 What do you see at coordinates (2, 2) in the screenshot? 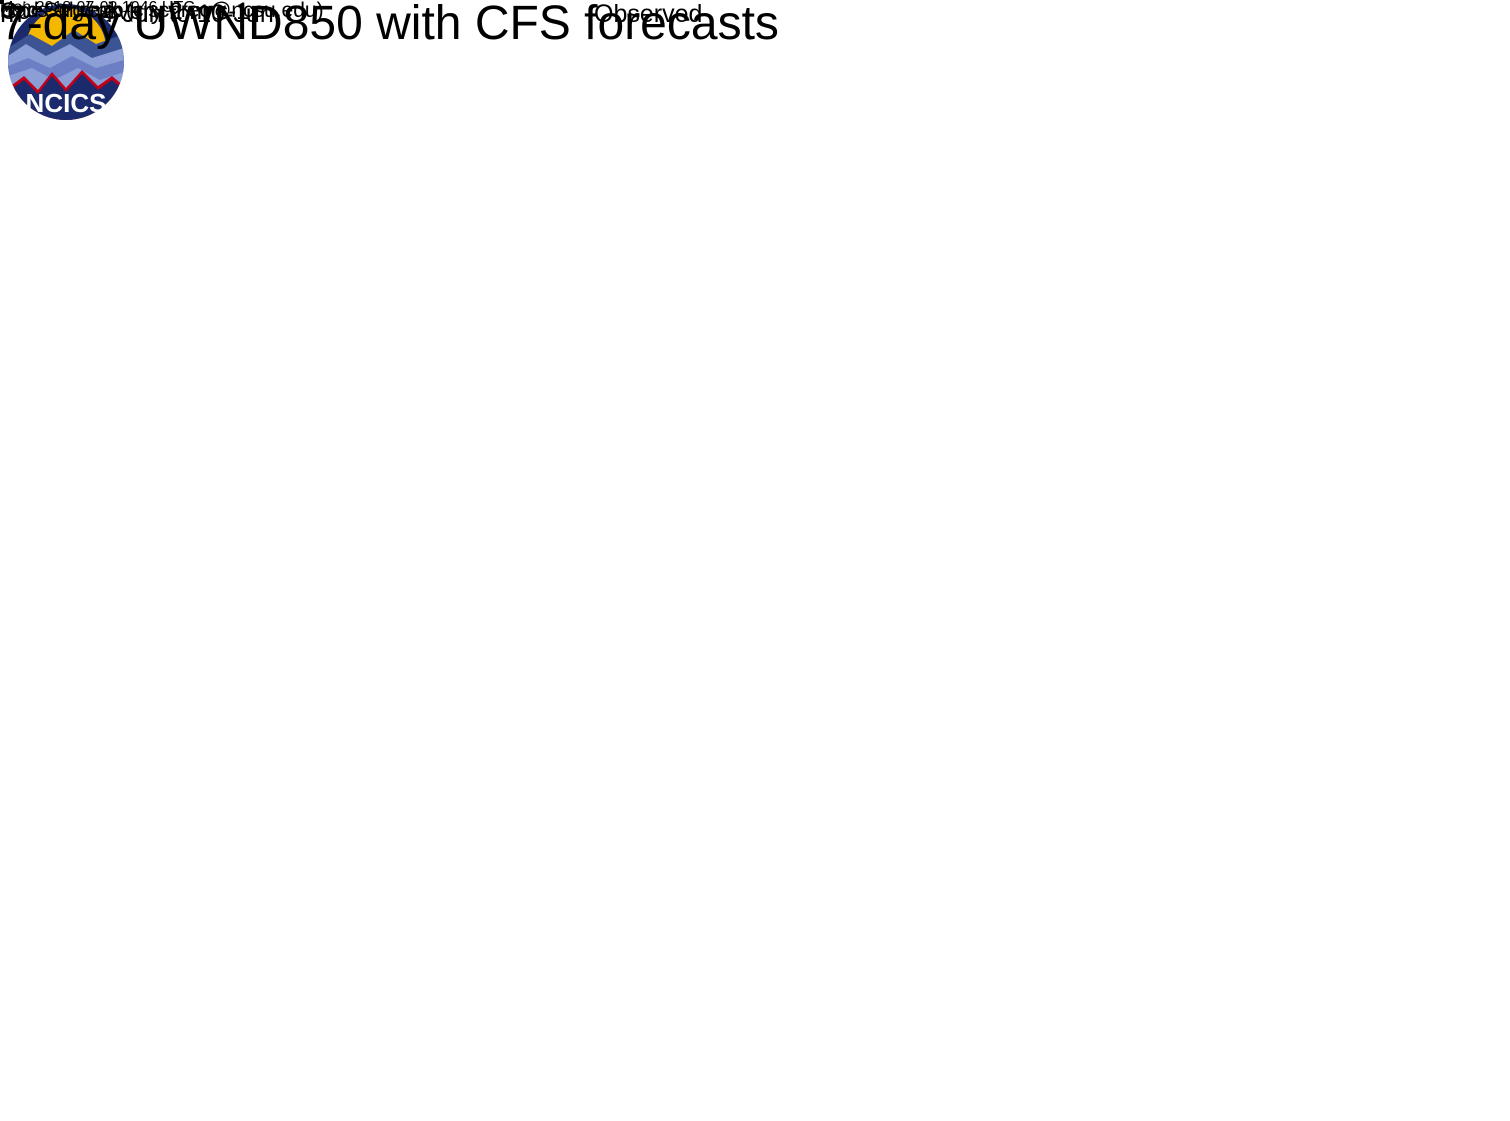
I see `colorbar` at bounding box center [2, 2].